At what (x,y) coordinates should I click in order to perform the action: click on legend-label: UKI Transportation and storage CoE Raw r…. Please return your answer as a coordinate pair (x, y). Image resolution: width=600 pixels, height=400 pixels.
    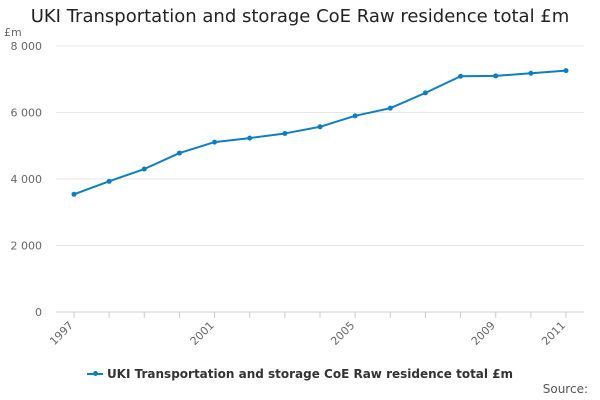
    Looking at the image, I should click on (310, 374).